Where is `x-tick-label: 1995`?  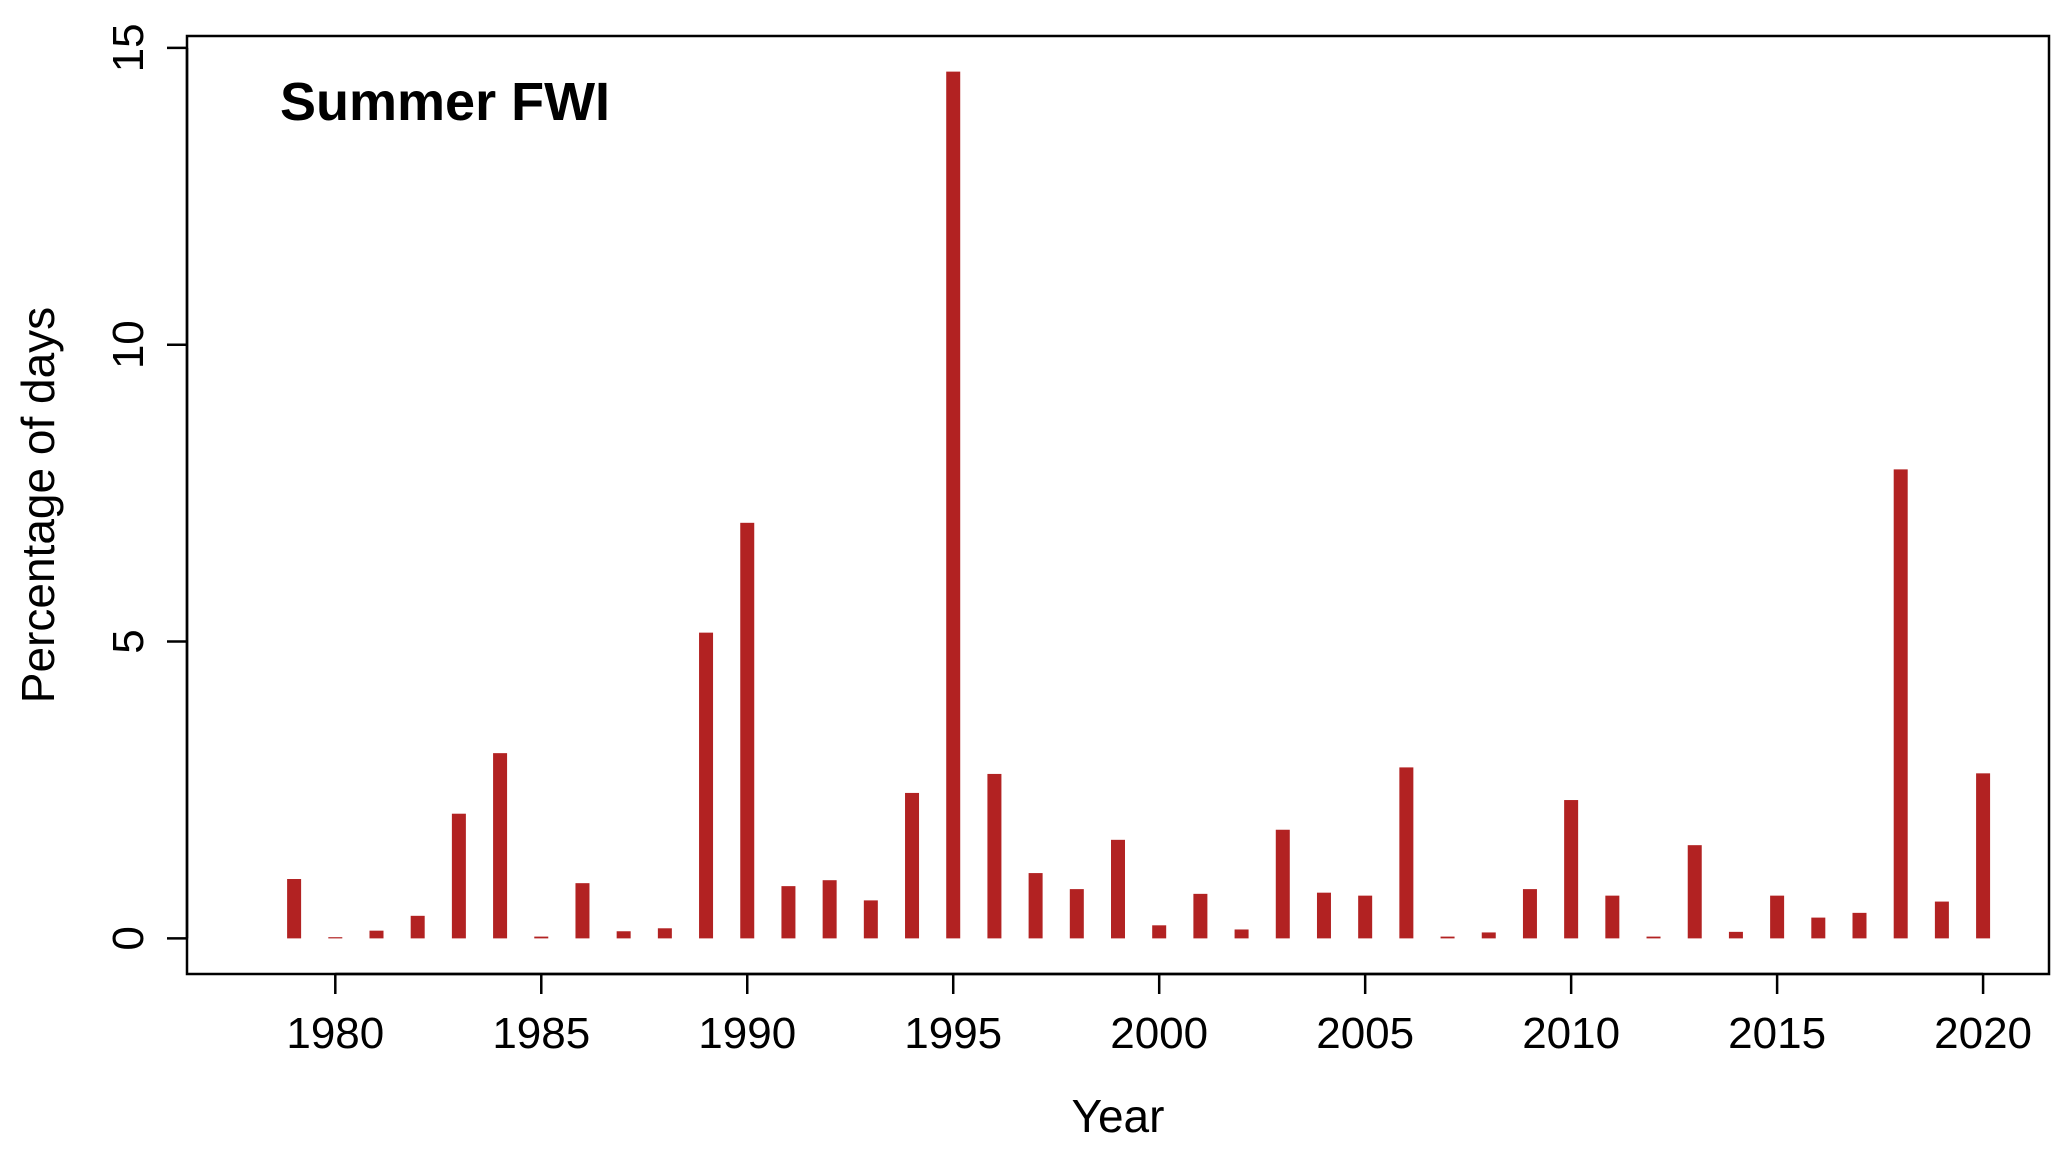 x-tick-label: 1995 is located at coordinates (953, 1033).